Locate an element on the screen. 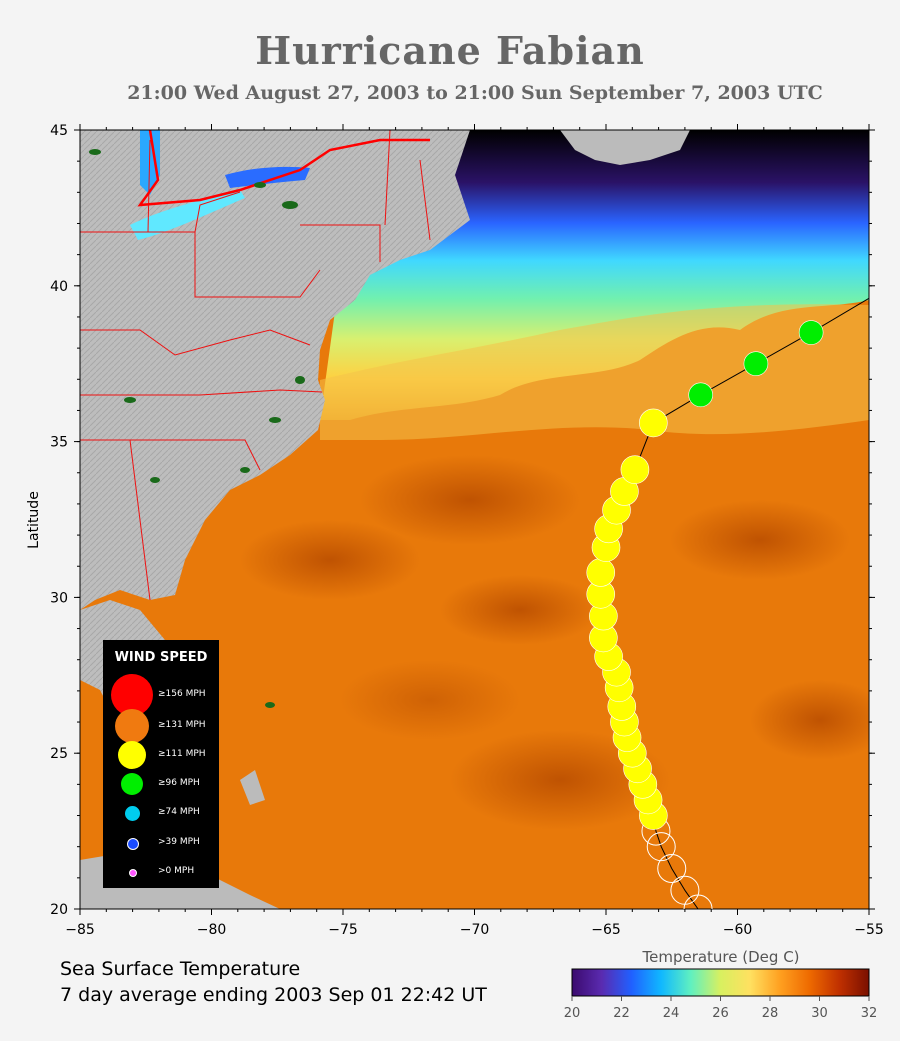 This screenshot has height=1041, width=900. colorbar-title: Temperature (Deg C) is located at coordinates (721, 957).